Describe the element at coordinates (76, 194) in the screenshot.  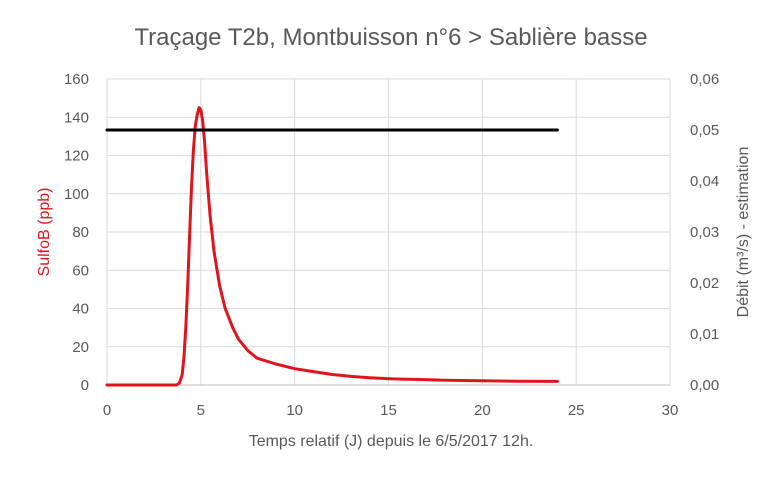
I see `y-left-tick-label: 100` at that location.